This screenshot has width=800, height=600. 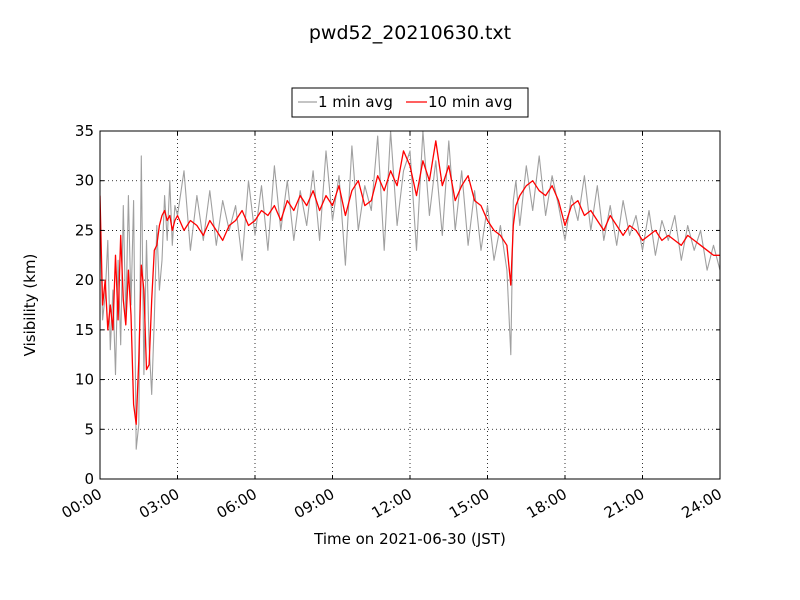 I want to click on legend-label-1-min-avg: 1 min avg, so click(x=355, y=102).